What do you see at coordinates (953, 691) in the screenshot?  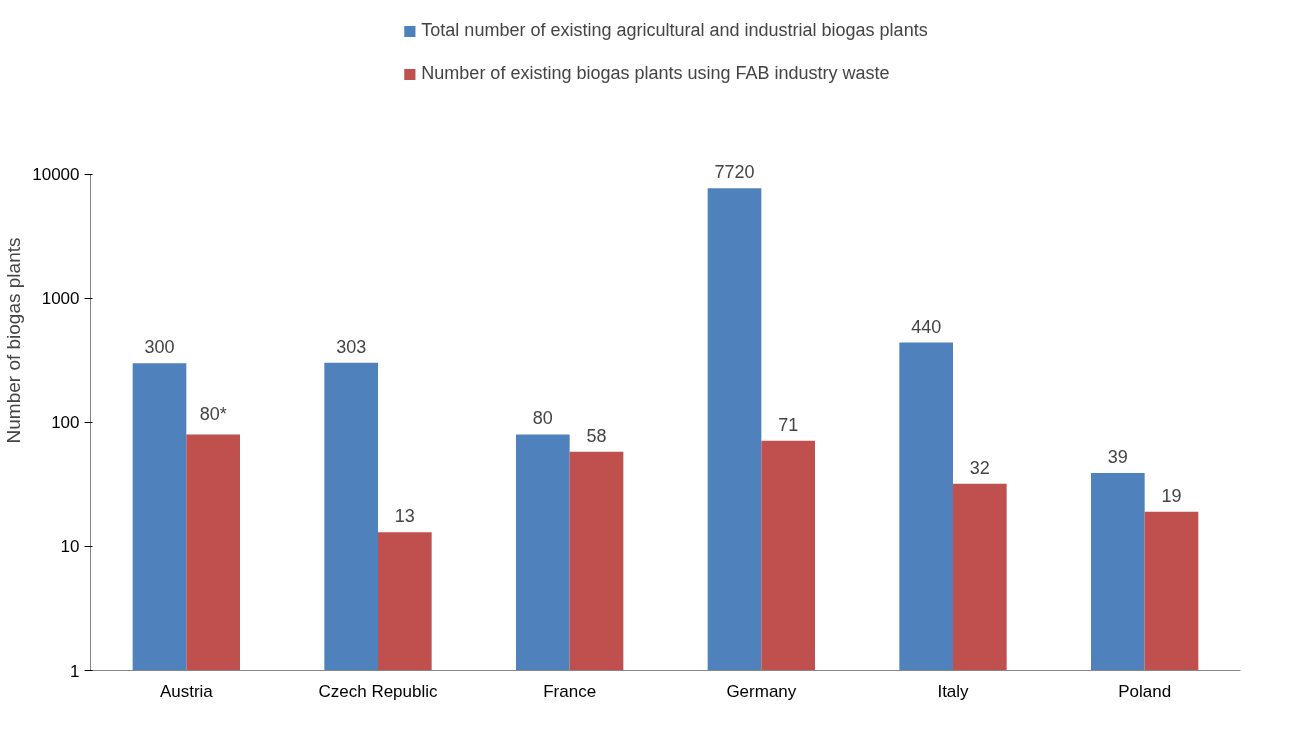 I see `x-tick-label: Italy` at bounding box center [953, 691].